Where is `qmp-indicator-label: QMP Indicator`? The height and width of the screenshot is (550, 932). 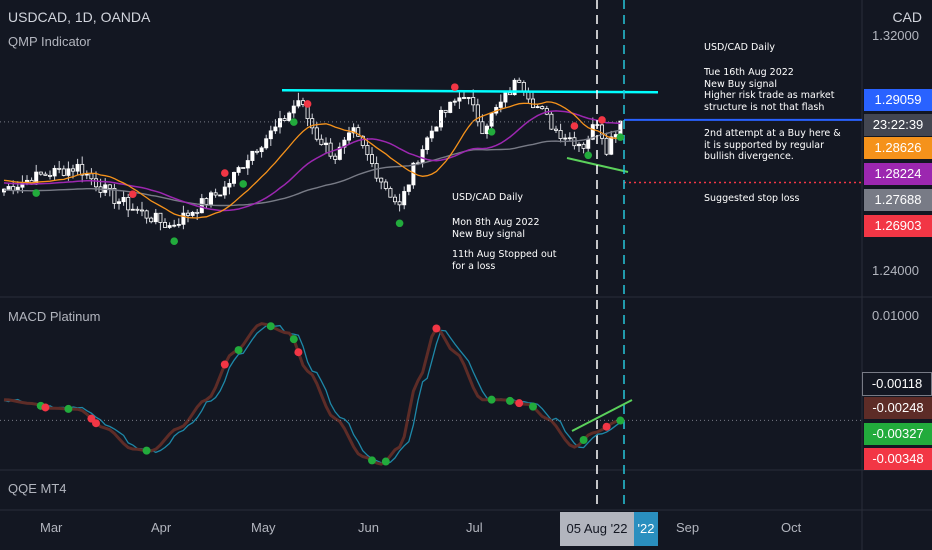
qmp-indicator-label: QMP Indicator is located at coordinates (49, 41).